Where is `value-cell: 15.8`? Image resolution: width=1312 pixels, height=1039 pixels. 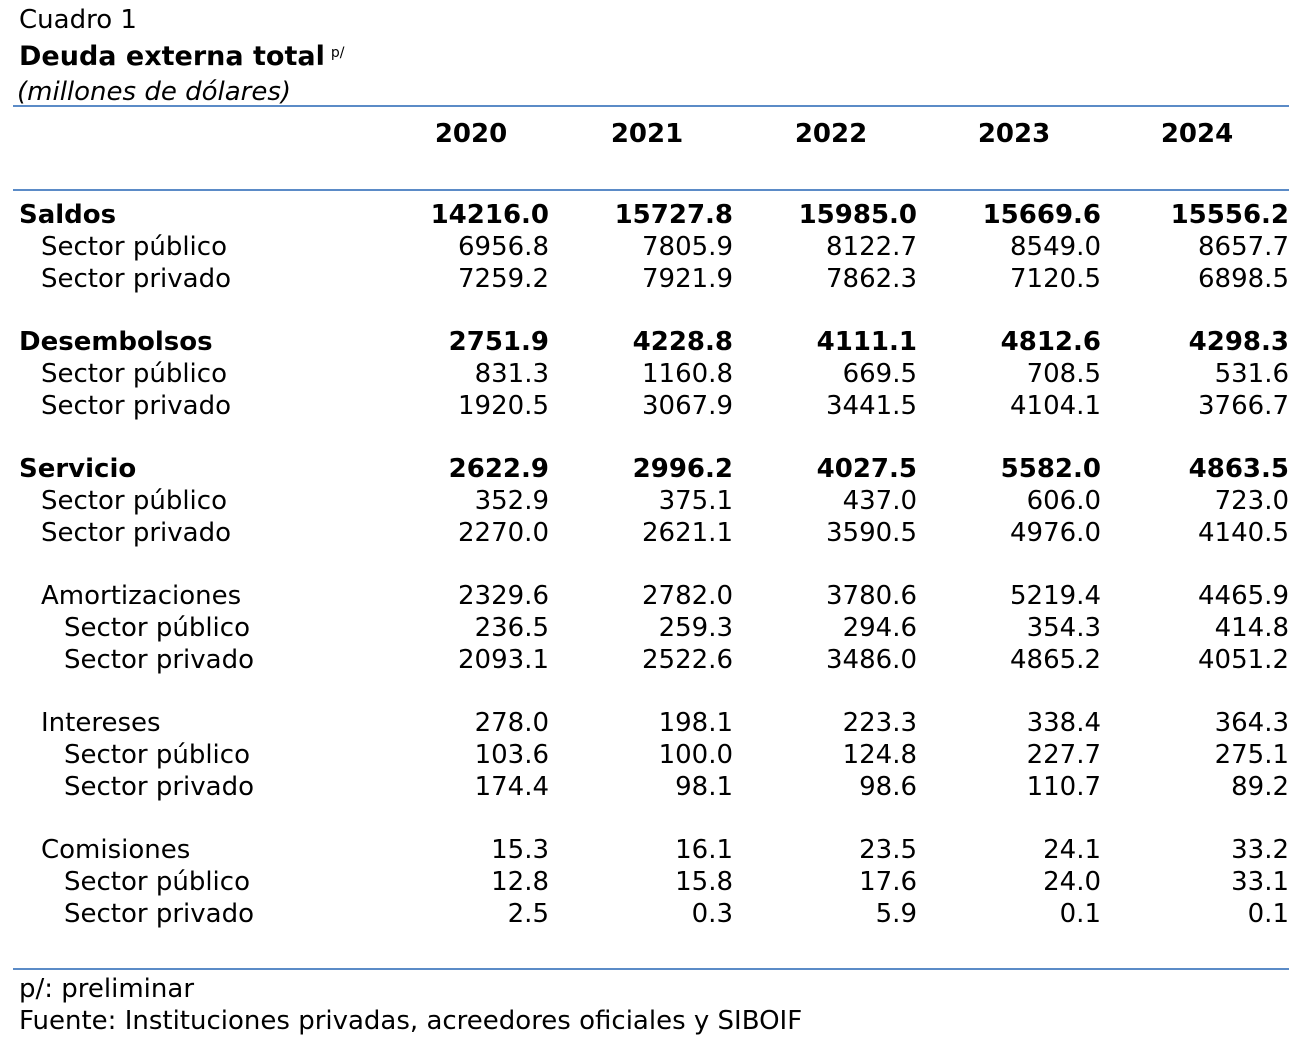
value-cell: 15.8 is located at coordinates (704, 881).